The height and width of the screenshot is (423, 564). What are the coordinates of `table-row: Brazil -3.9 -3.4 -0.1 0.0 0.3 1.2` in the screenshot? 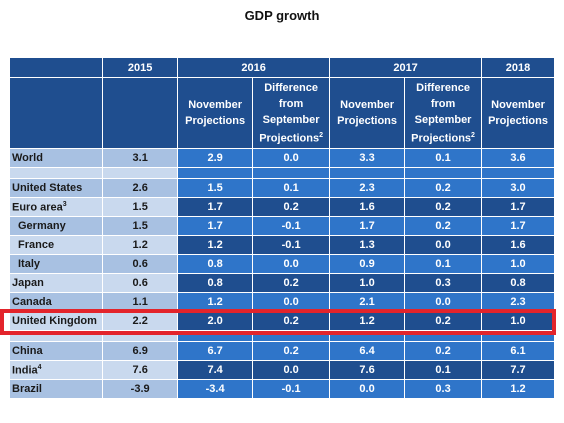 It's located at (281, 389).